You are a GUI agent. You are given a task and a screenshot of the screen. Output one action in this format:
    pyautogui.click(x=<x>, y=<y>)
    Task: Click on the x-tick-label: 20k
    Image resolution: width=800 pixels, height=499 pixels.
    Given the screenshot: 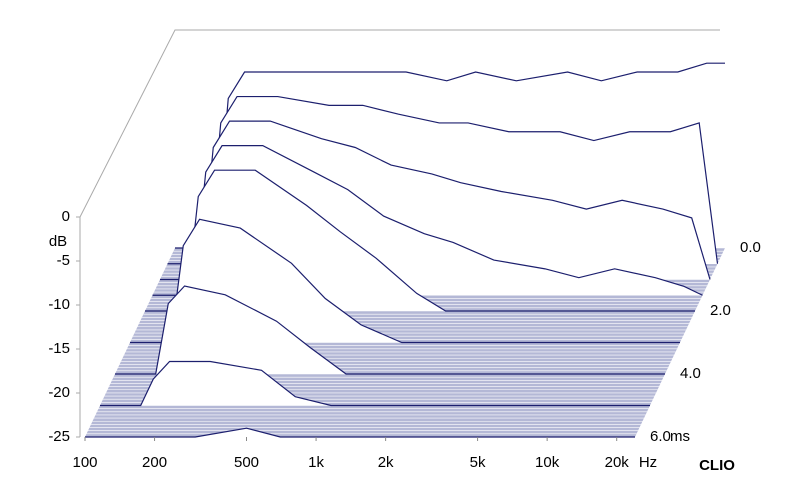 What is the action you would take?
    pyautogui.click(x=617, y=462)
    